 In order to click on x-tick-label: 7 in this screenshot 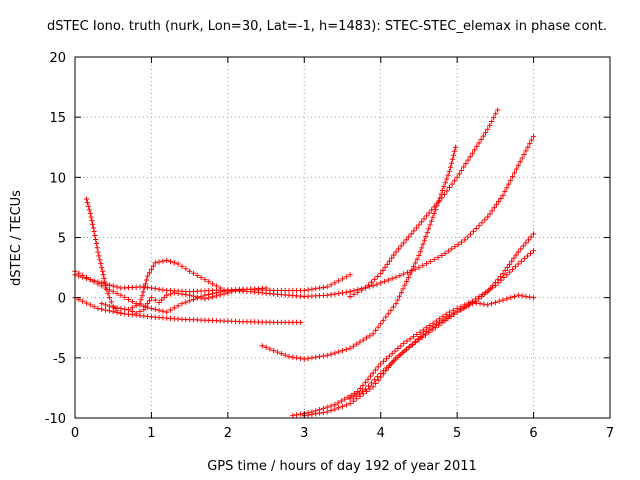, I will do `click(610, 433)`.